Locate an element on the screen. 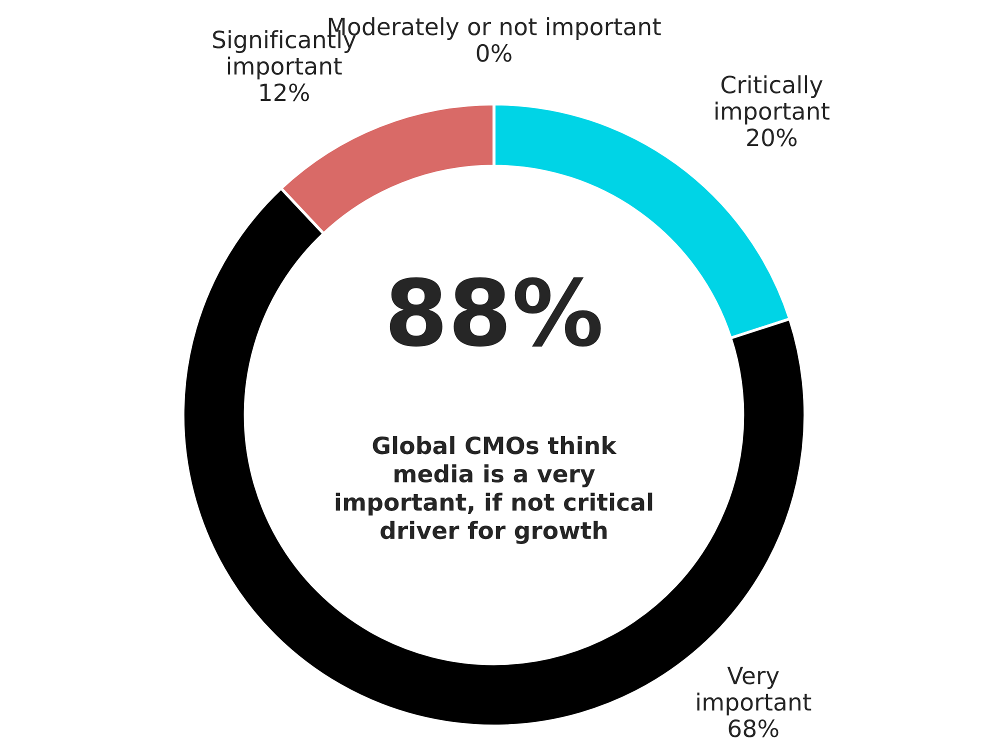 The image size is (985, 744). slice-label: Critically important is located at coordinates (773, 99).